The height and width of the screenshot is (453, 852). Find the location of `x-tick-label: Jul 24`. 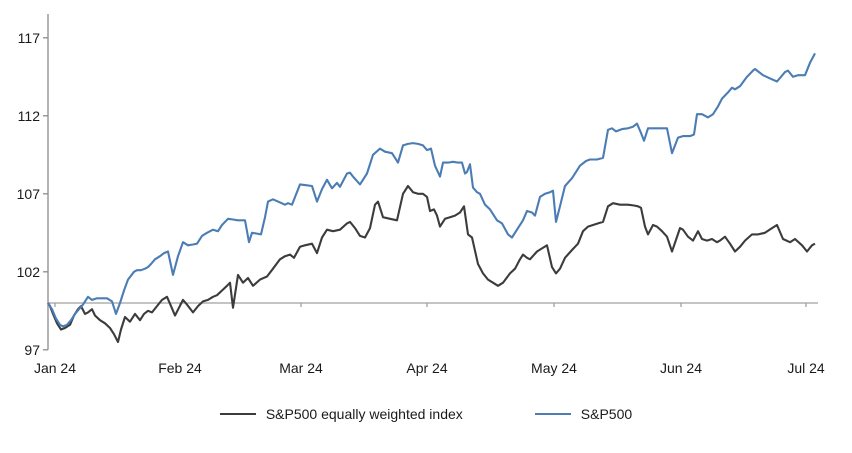

x-tick-label: Jul 24 is located at coordinates (806, 368).